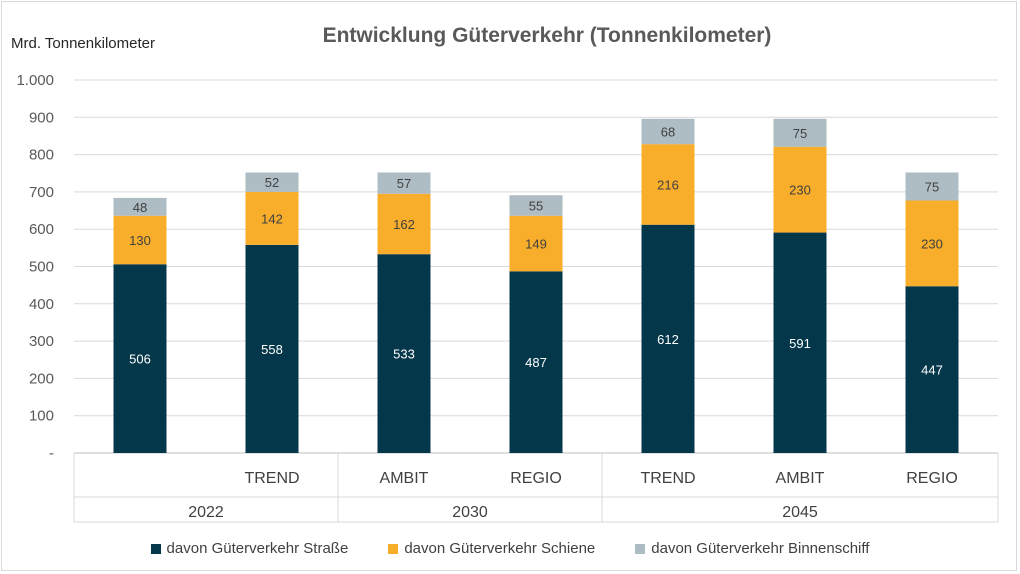 The image size is (1020, 574). What do you see at coordinates (41, 341) in the screenshot?
I see `y-tick-label: 300` at bounding box center [41, 341].